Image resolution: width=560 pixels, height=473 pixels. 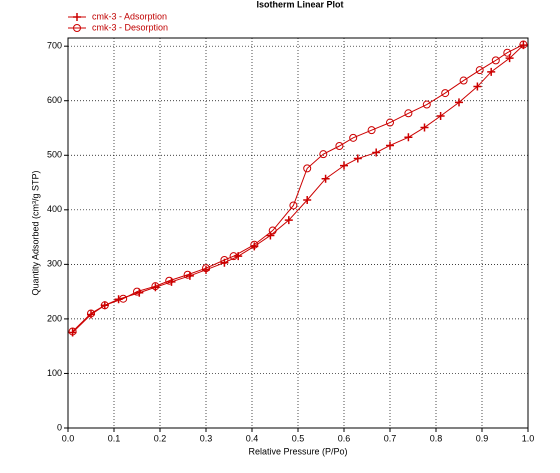 I want to click on y-tick-label: 0, so click(x=59, y=427).